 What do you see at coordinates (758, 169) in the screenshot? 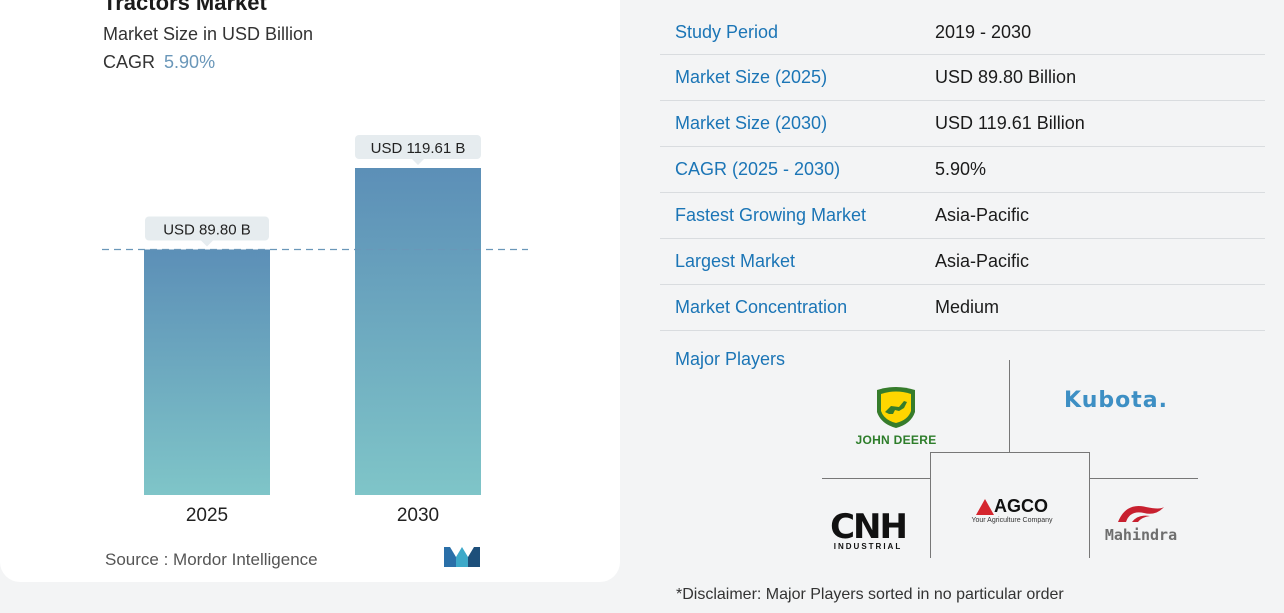
I see `info-label: CAGR (2025 - 2030)` at bounding box center [758, 169].